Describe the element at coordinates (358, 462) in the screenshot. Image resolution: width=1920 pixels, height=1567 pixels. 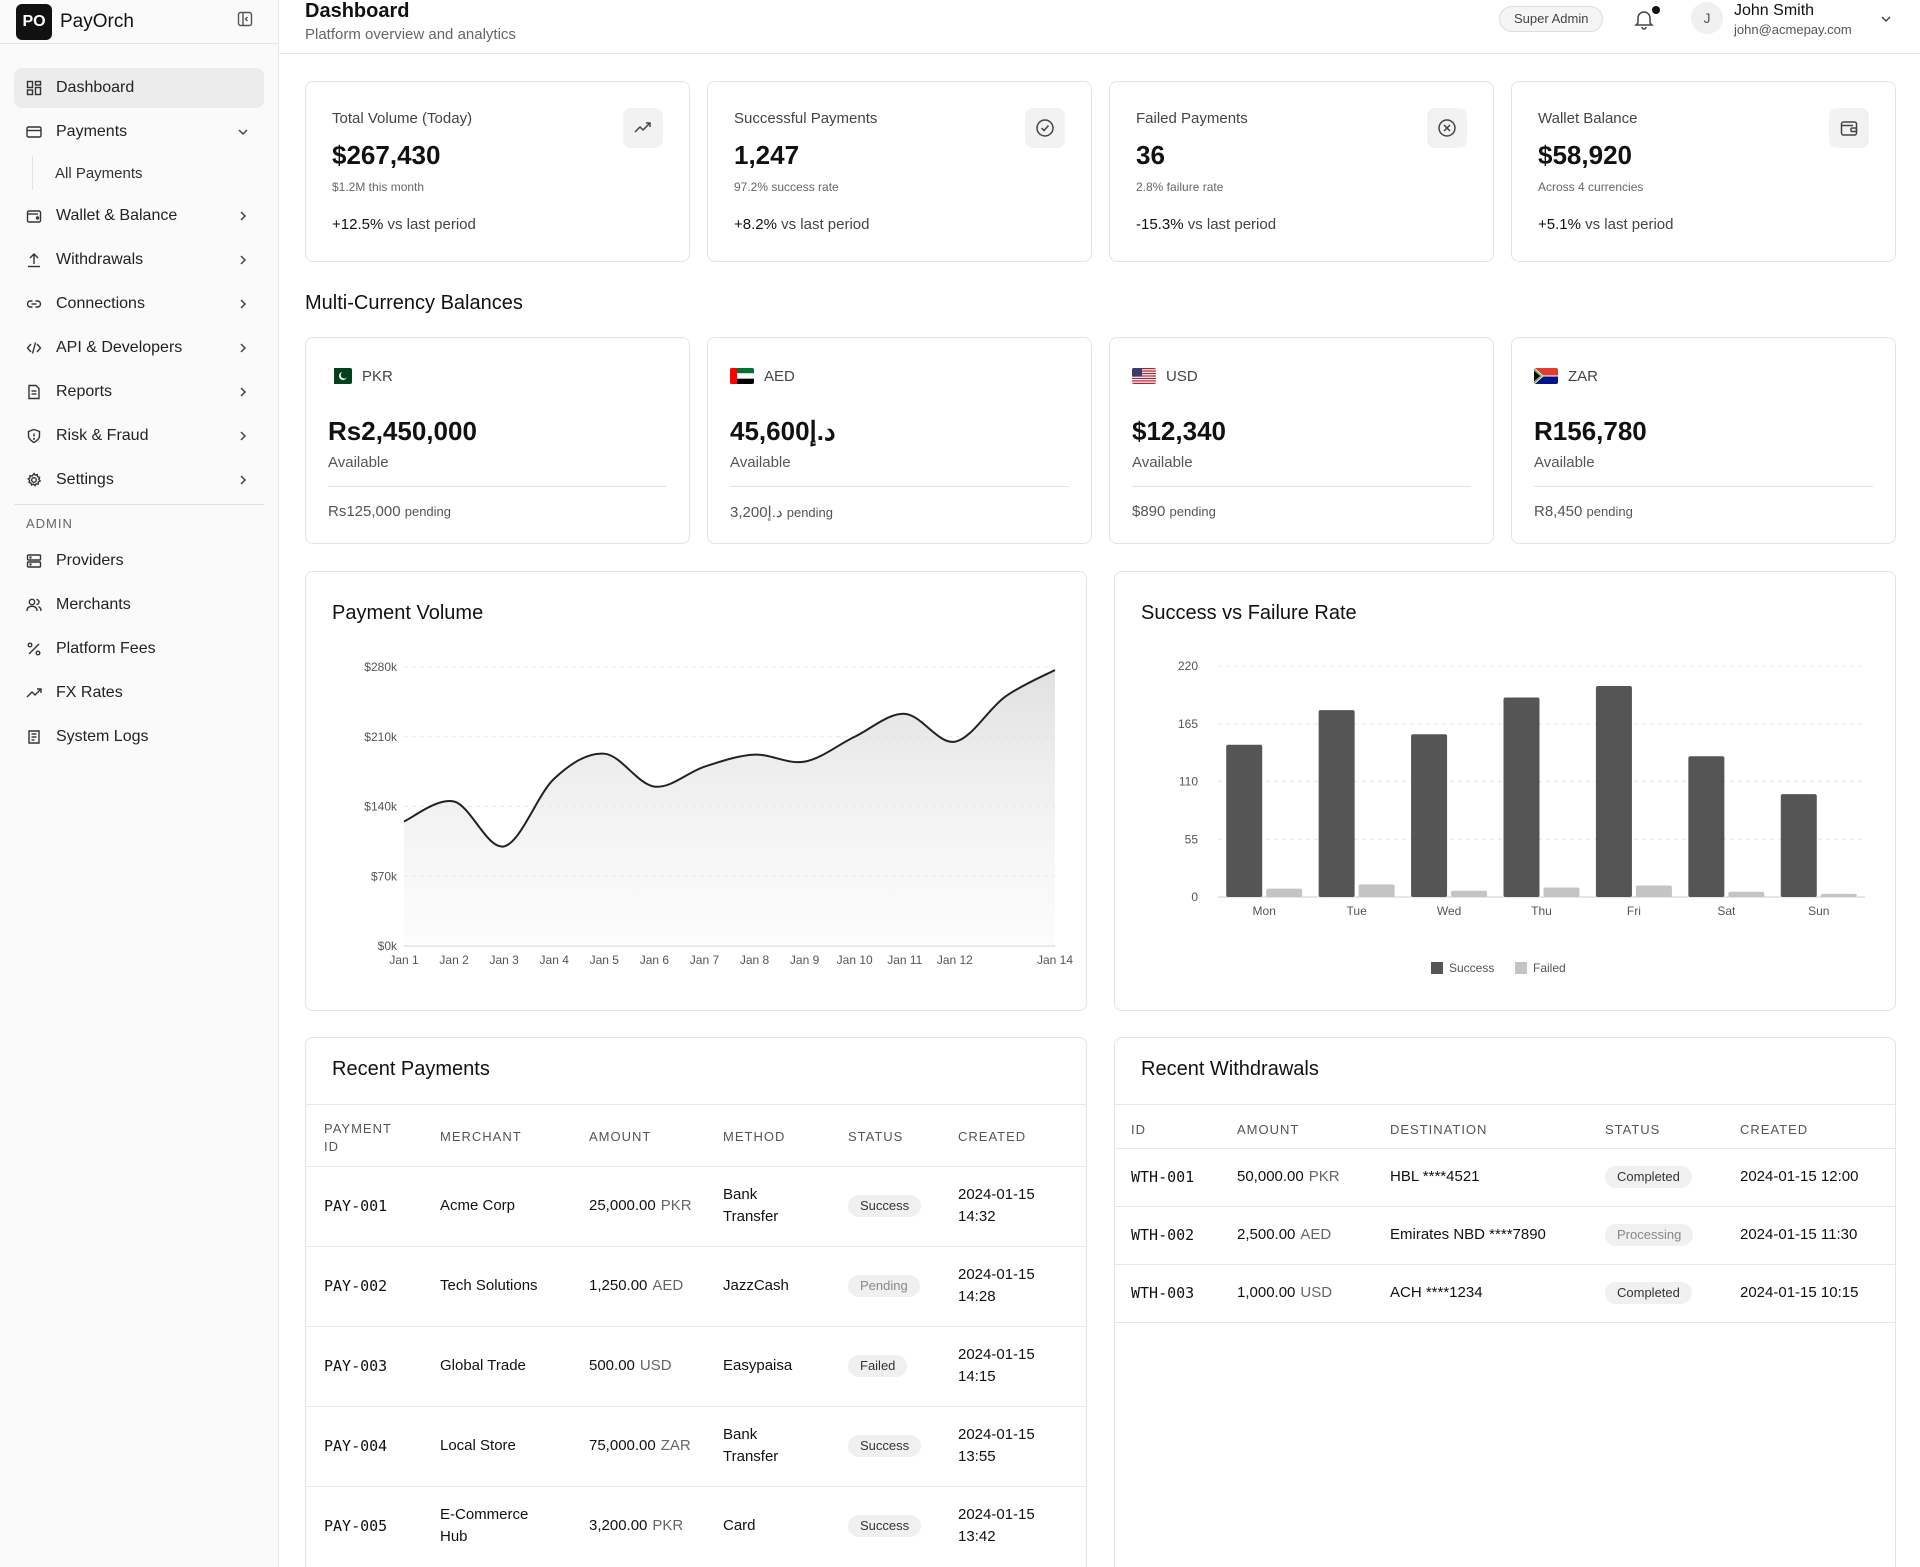
I see `balance-available-label: Available` at that location.